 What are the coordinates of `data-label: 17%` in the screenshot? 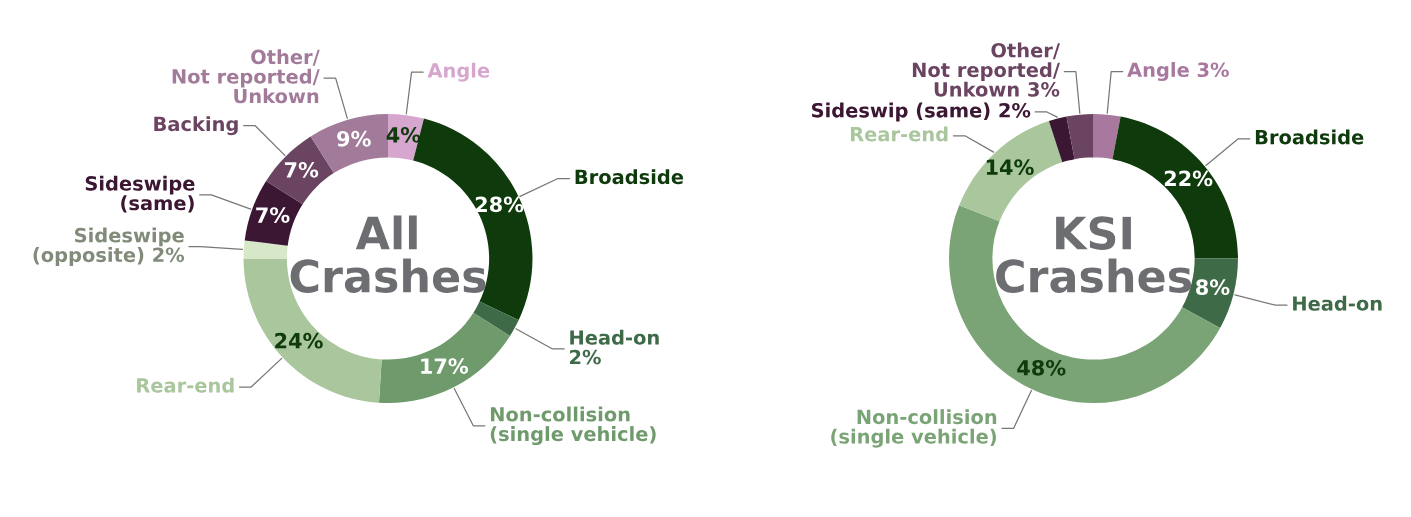 It's located at (445, 366).